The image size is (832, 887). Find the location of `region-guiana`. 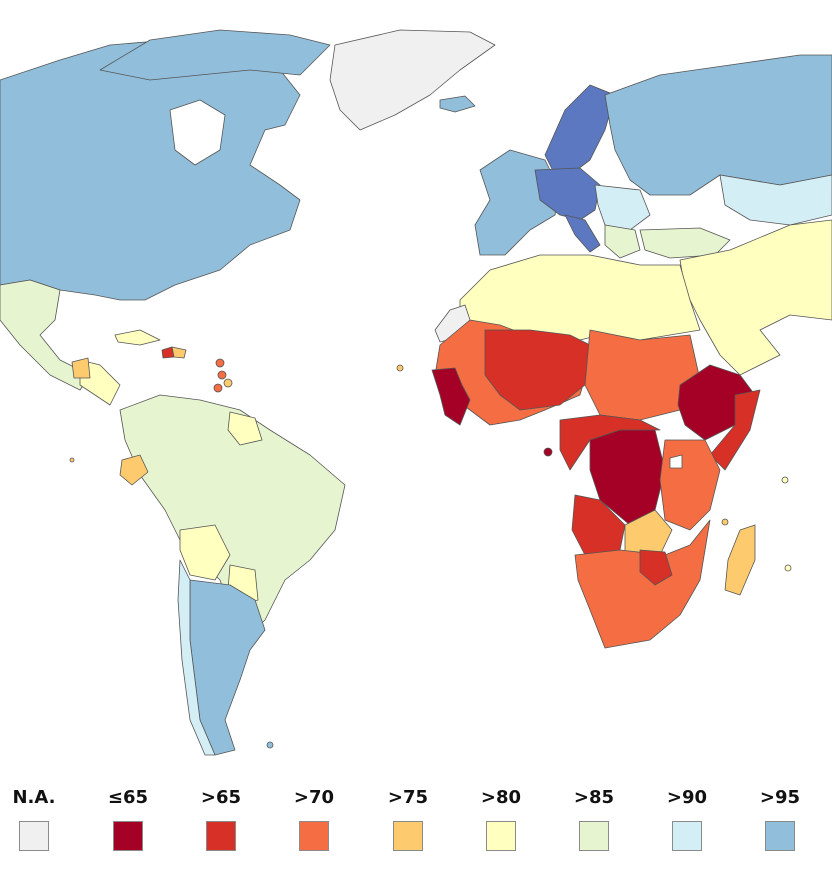

region-guiana is located at coordinates (245, 428).